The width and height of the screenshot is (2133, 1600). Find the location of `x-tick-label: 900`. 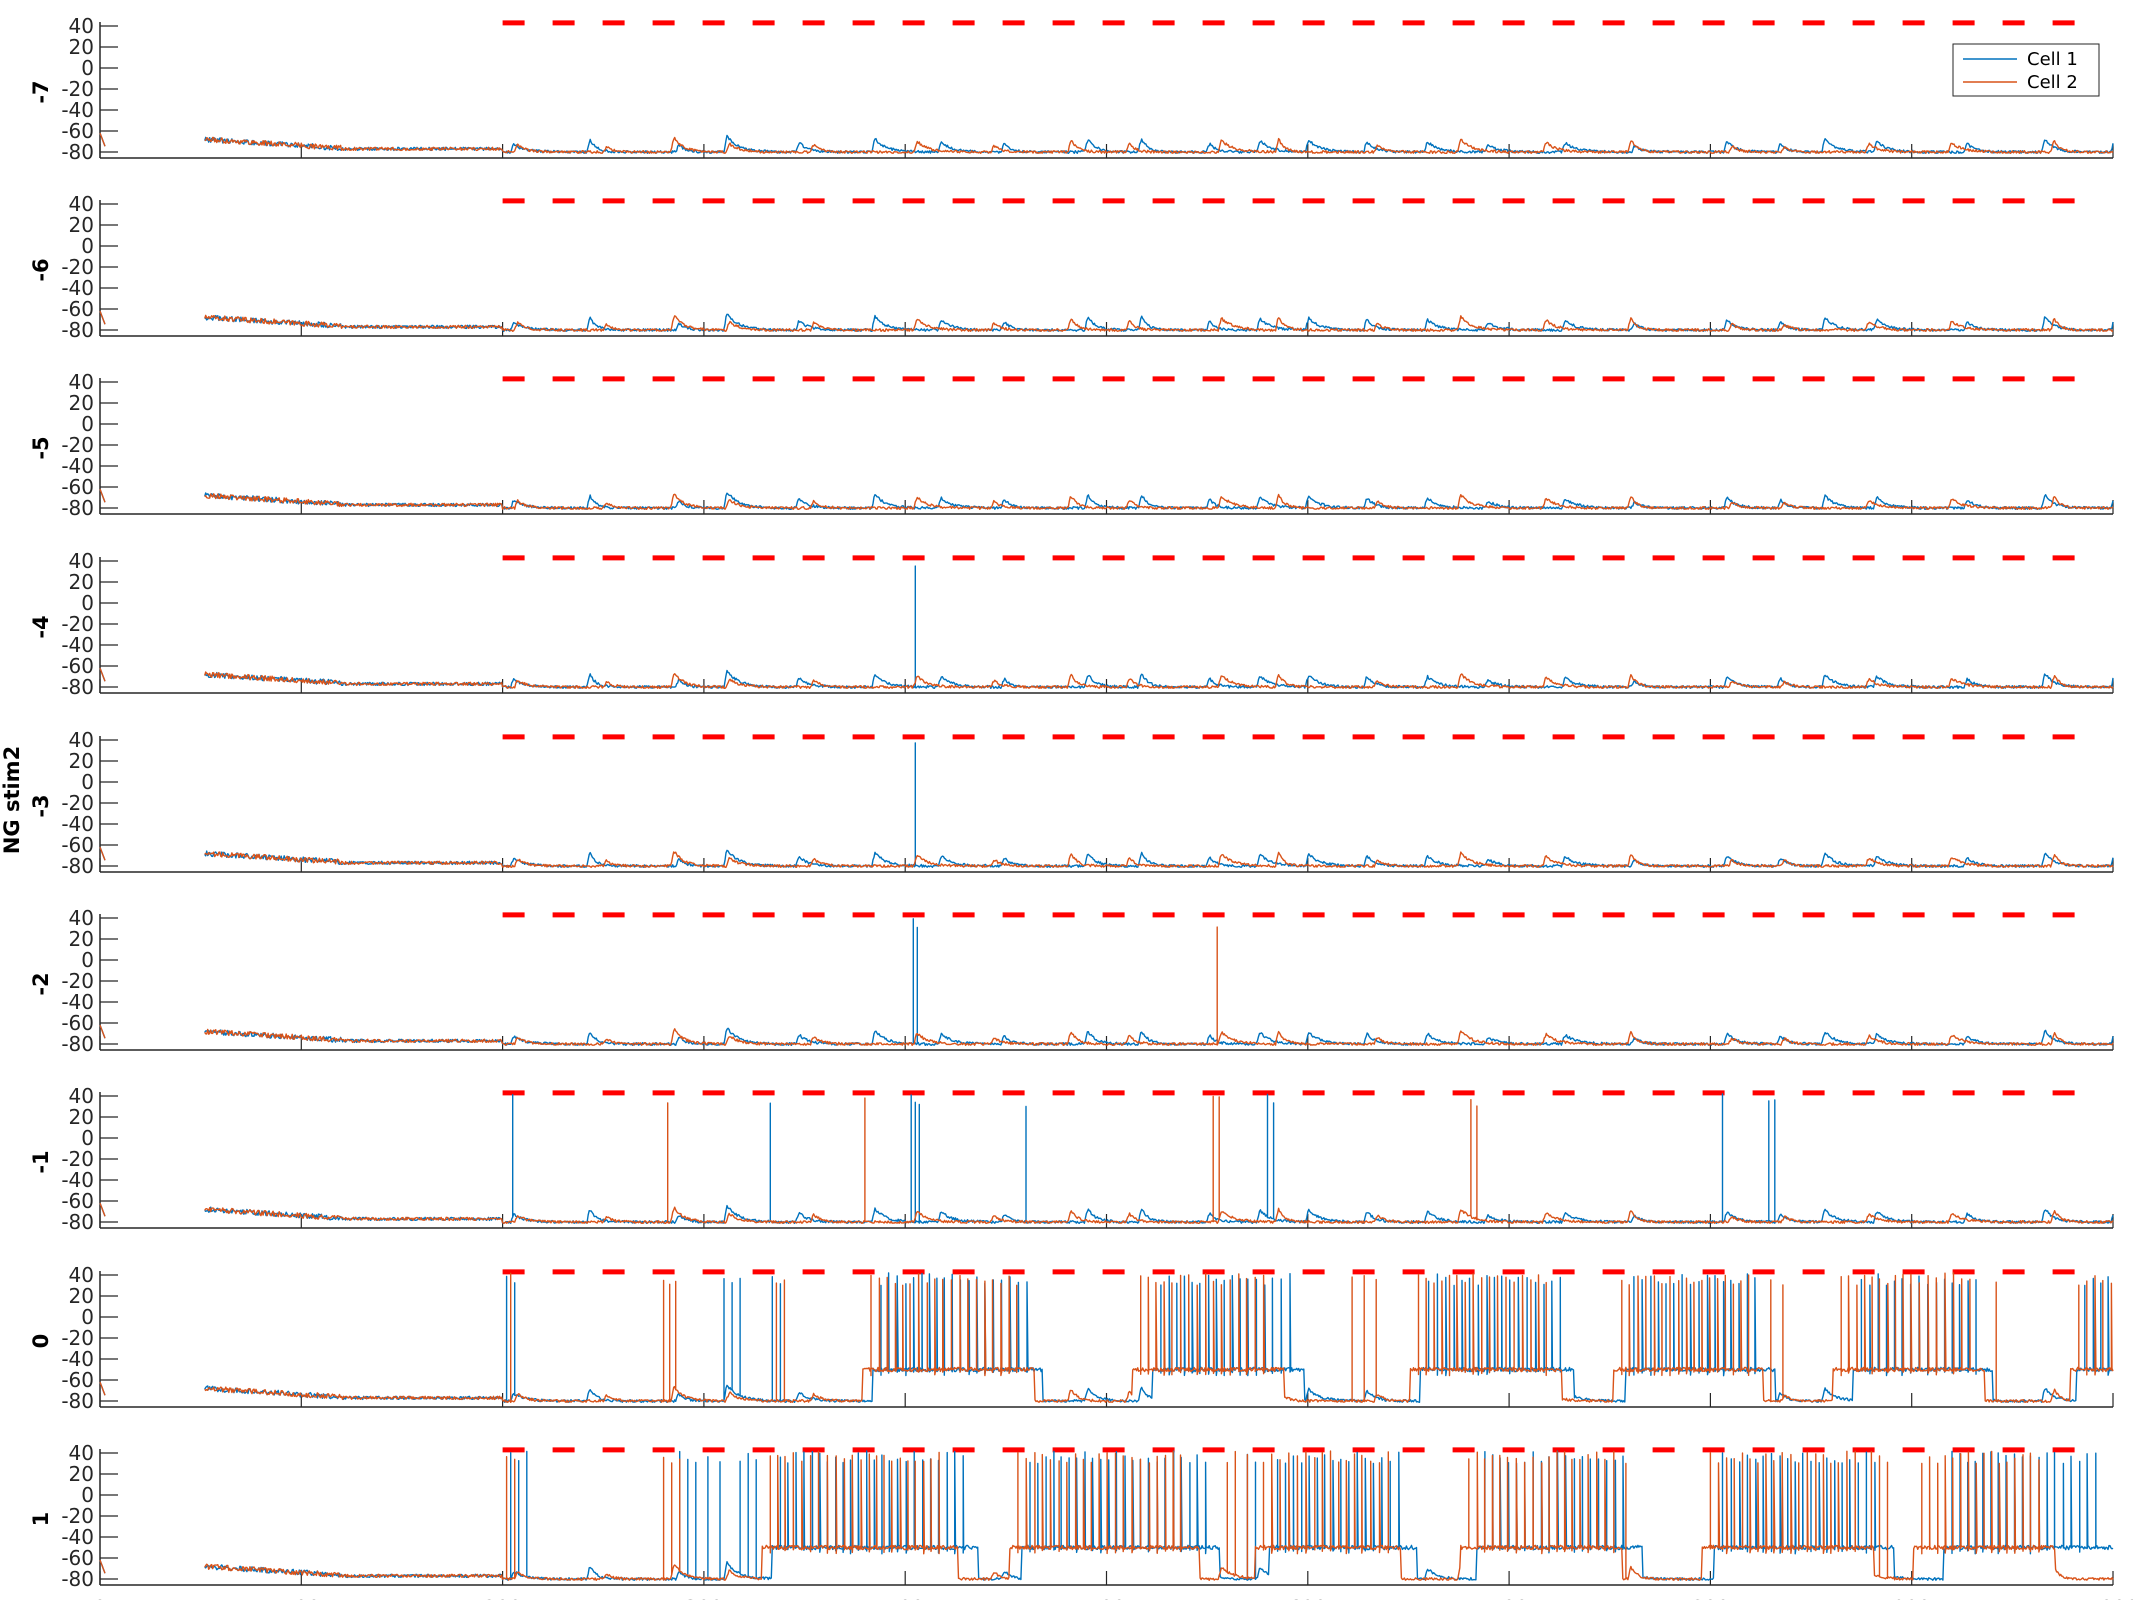

x-tick-label: 900 is located at coordinates (1912, 1598).